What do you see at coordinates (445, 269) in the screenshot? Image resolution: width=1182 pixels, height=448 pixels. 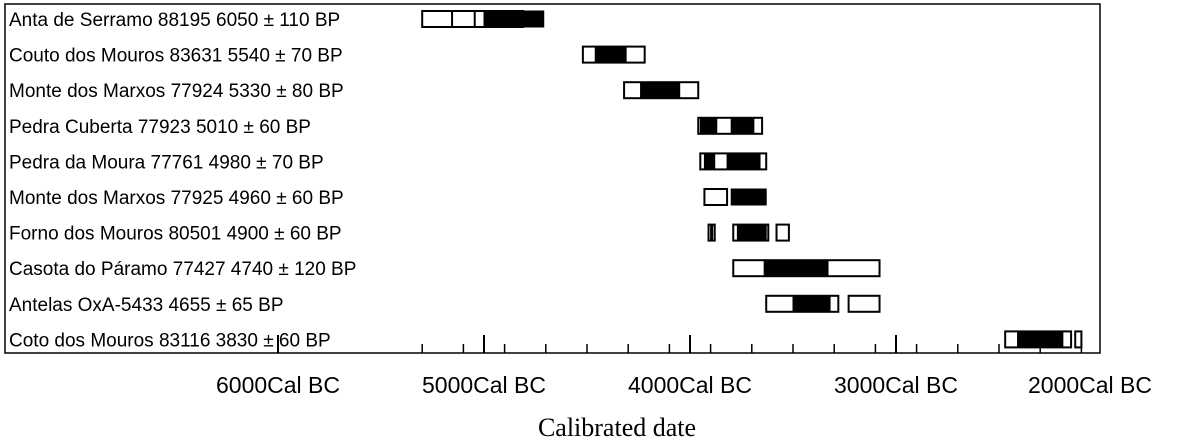 I see `date-row: Casota do Páramo 77427 4740 ± 120 BP` at bounding box center [445, 269].